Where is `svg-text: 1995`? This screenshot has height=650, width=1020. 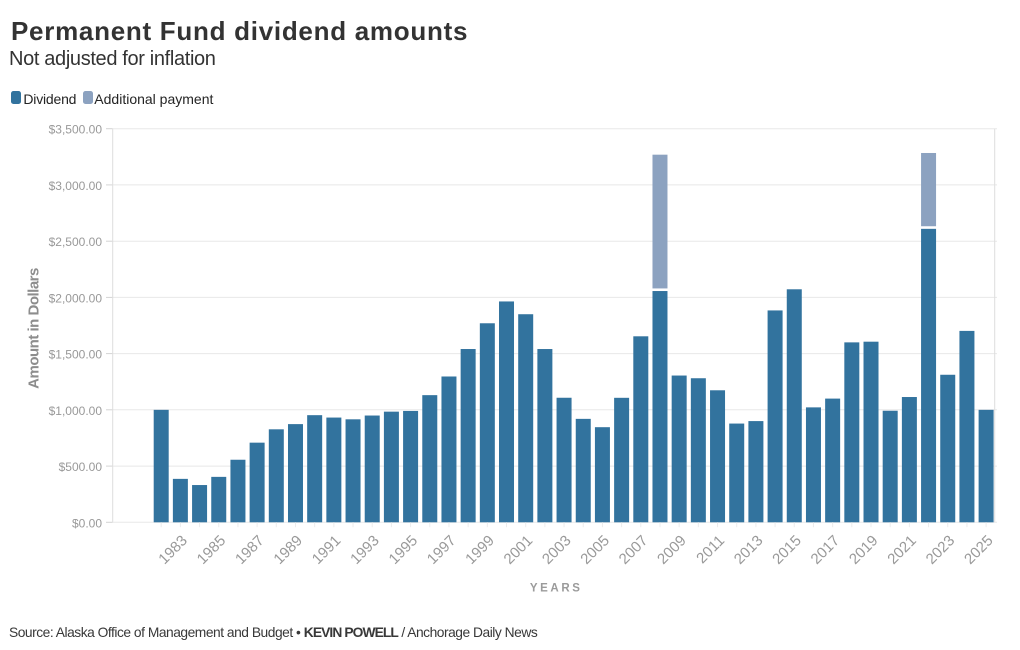
svg-text: 1995 is located at coordinates (403, 550).